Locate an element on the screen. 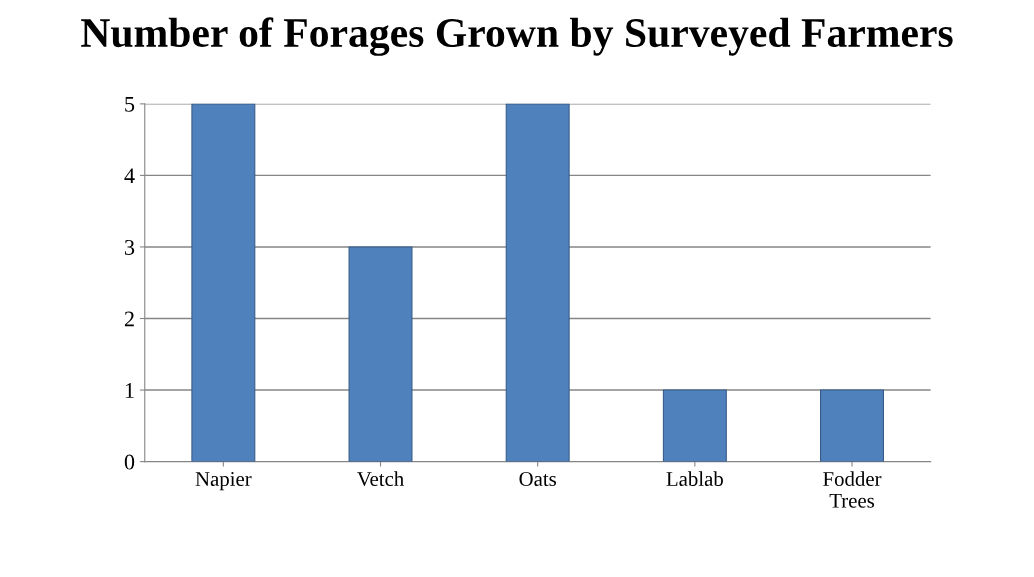  y-tick-label: 4 is located at coordinates (129, 176).